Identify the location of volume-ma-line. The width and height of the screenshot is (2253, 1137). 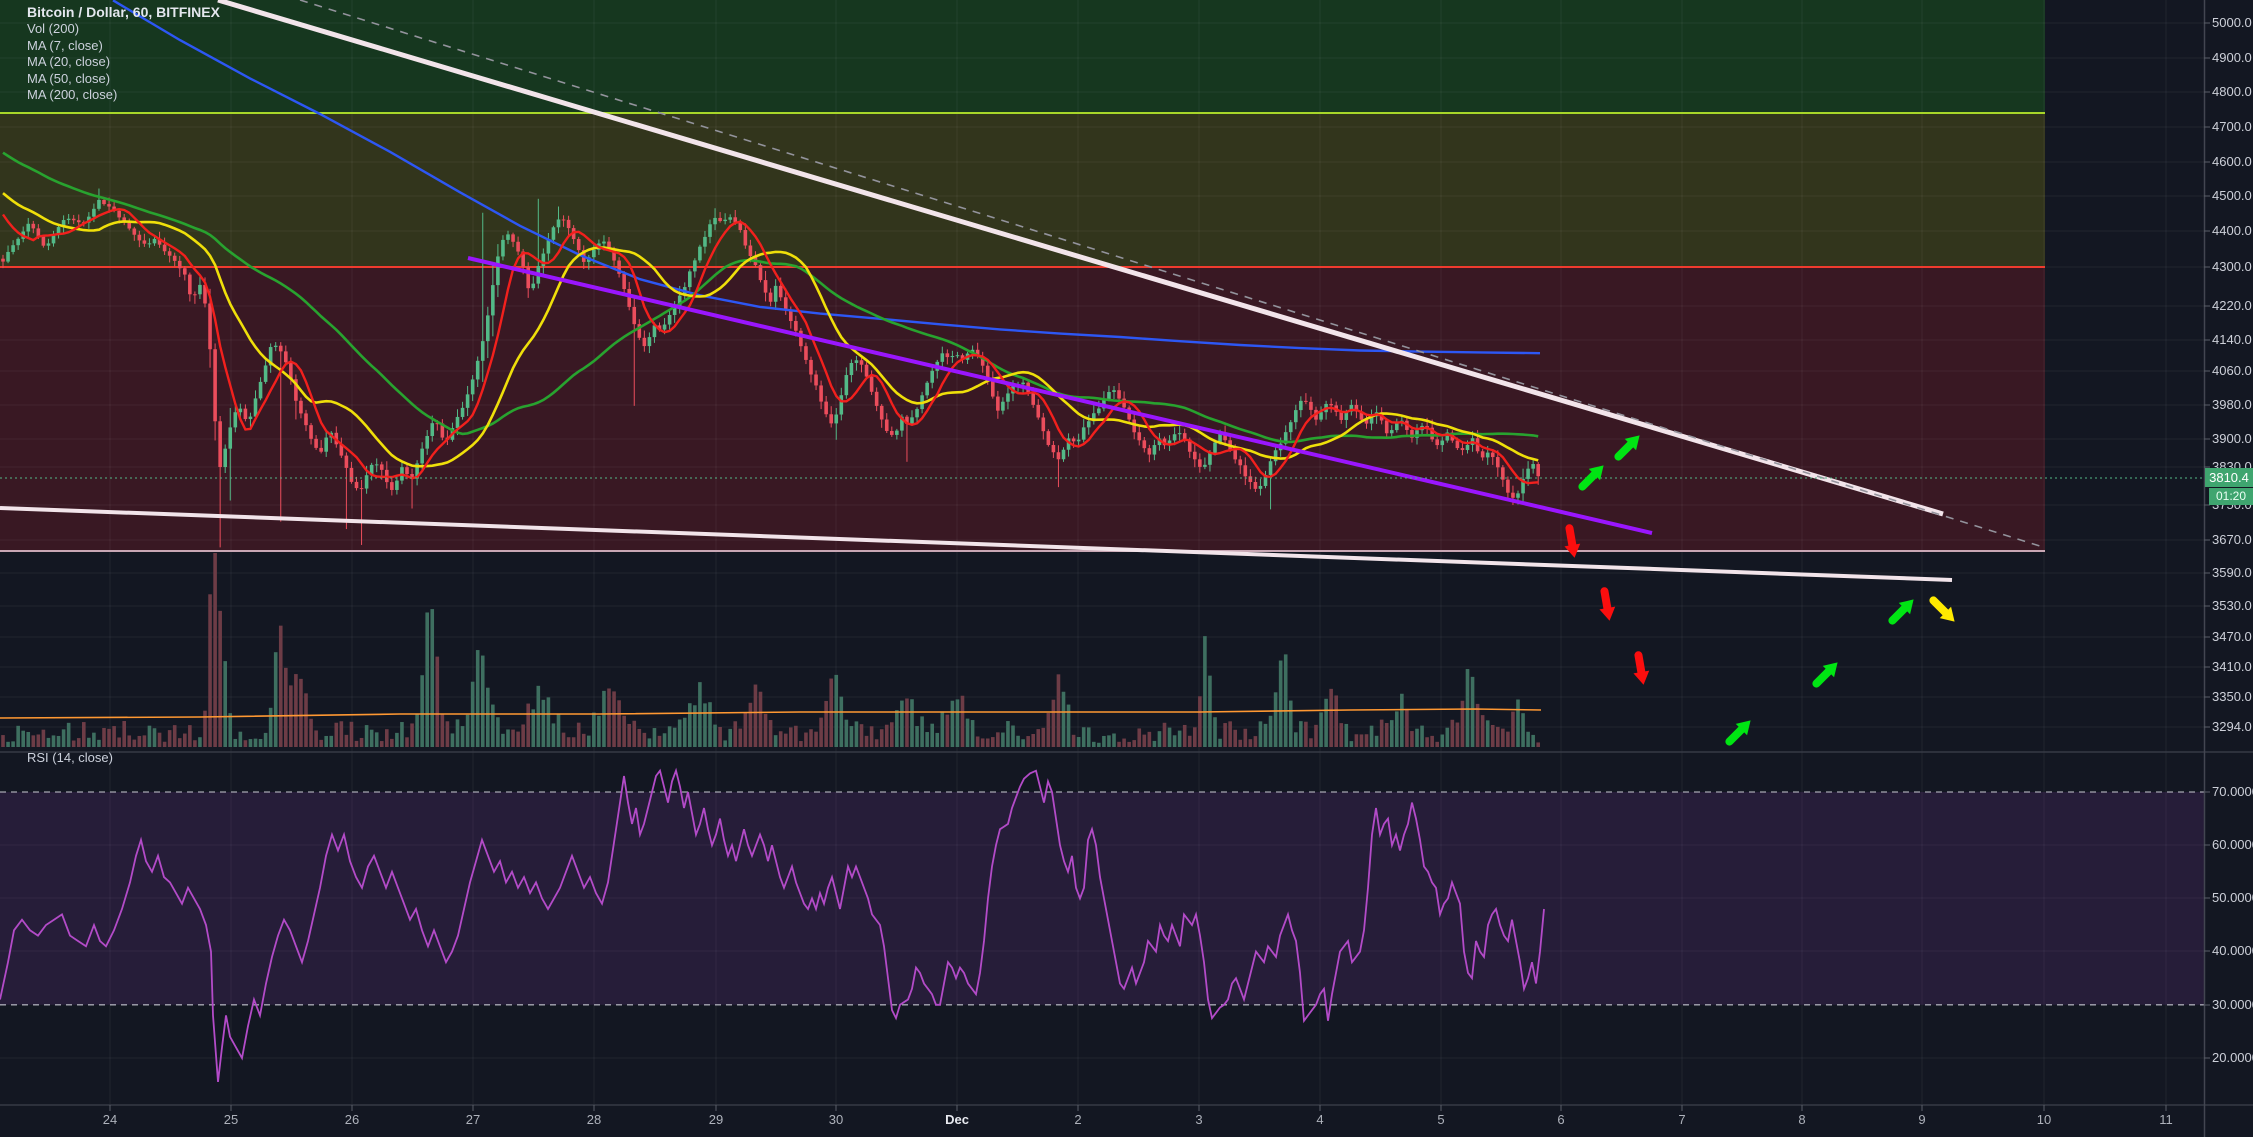
(771, 713).